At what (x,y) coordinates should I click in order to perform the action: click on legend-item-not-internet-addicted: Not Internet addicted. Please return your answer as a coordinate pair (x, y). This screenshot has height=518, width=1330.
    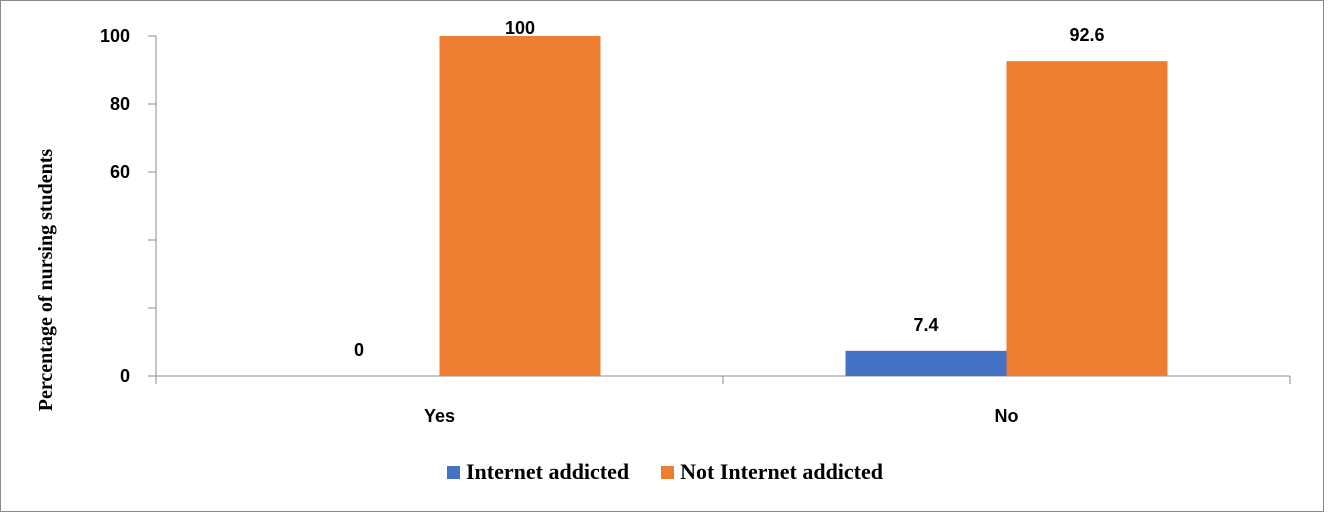
    Looking at the image, I should click on (772, 472).